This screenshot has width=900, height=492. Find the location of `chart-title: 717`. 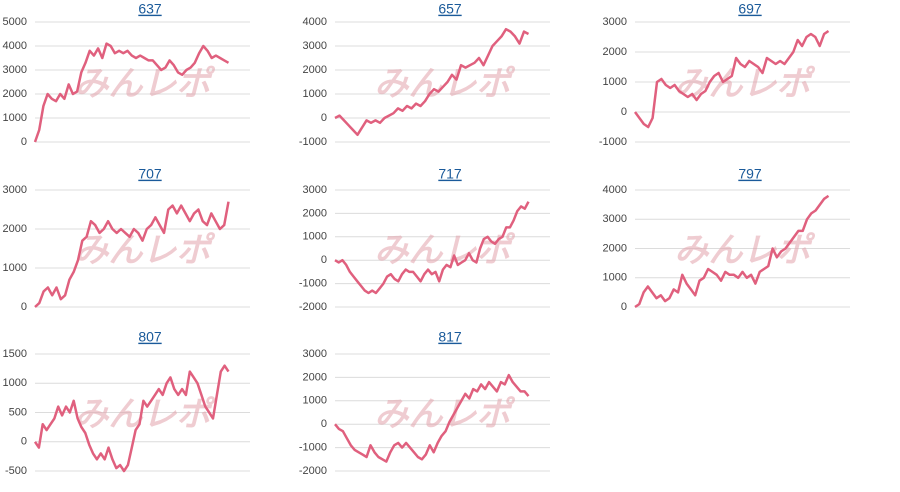

chart-title: 717 is located at coordinates (450, 174).